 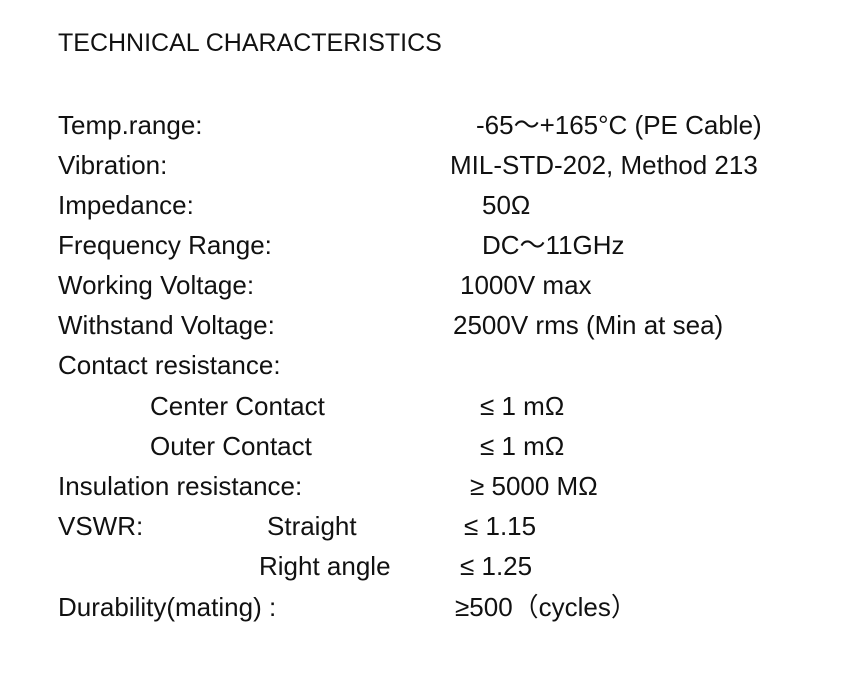 What do you see at coordinates (312, 526) in the screenshot?
I see `sublabel: Straight` at bounding box center [312, 526].